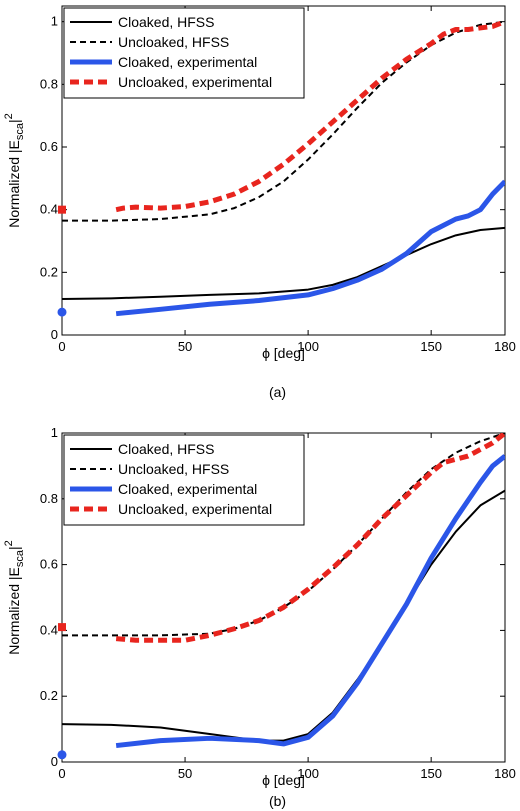  Describe the element at coordinates (49, 695) in the screenshot. I see `chart-2-y-tick-label: 0.2` at that location.